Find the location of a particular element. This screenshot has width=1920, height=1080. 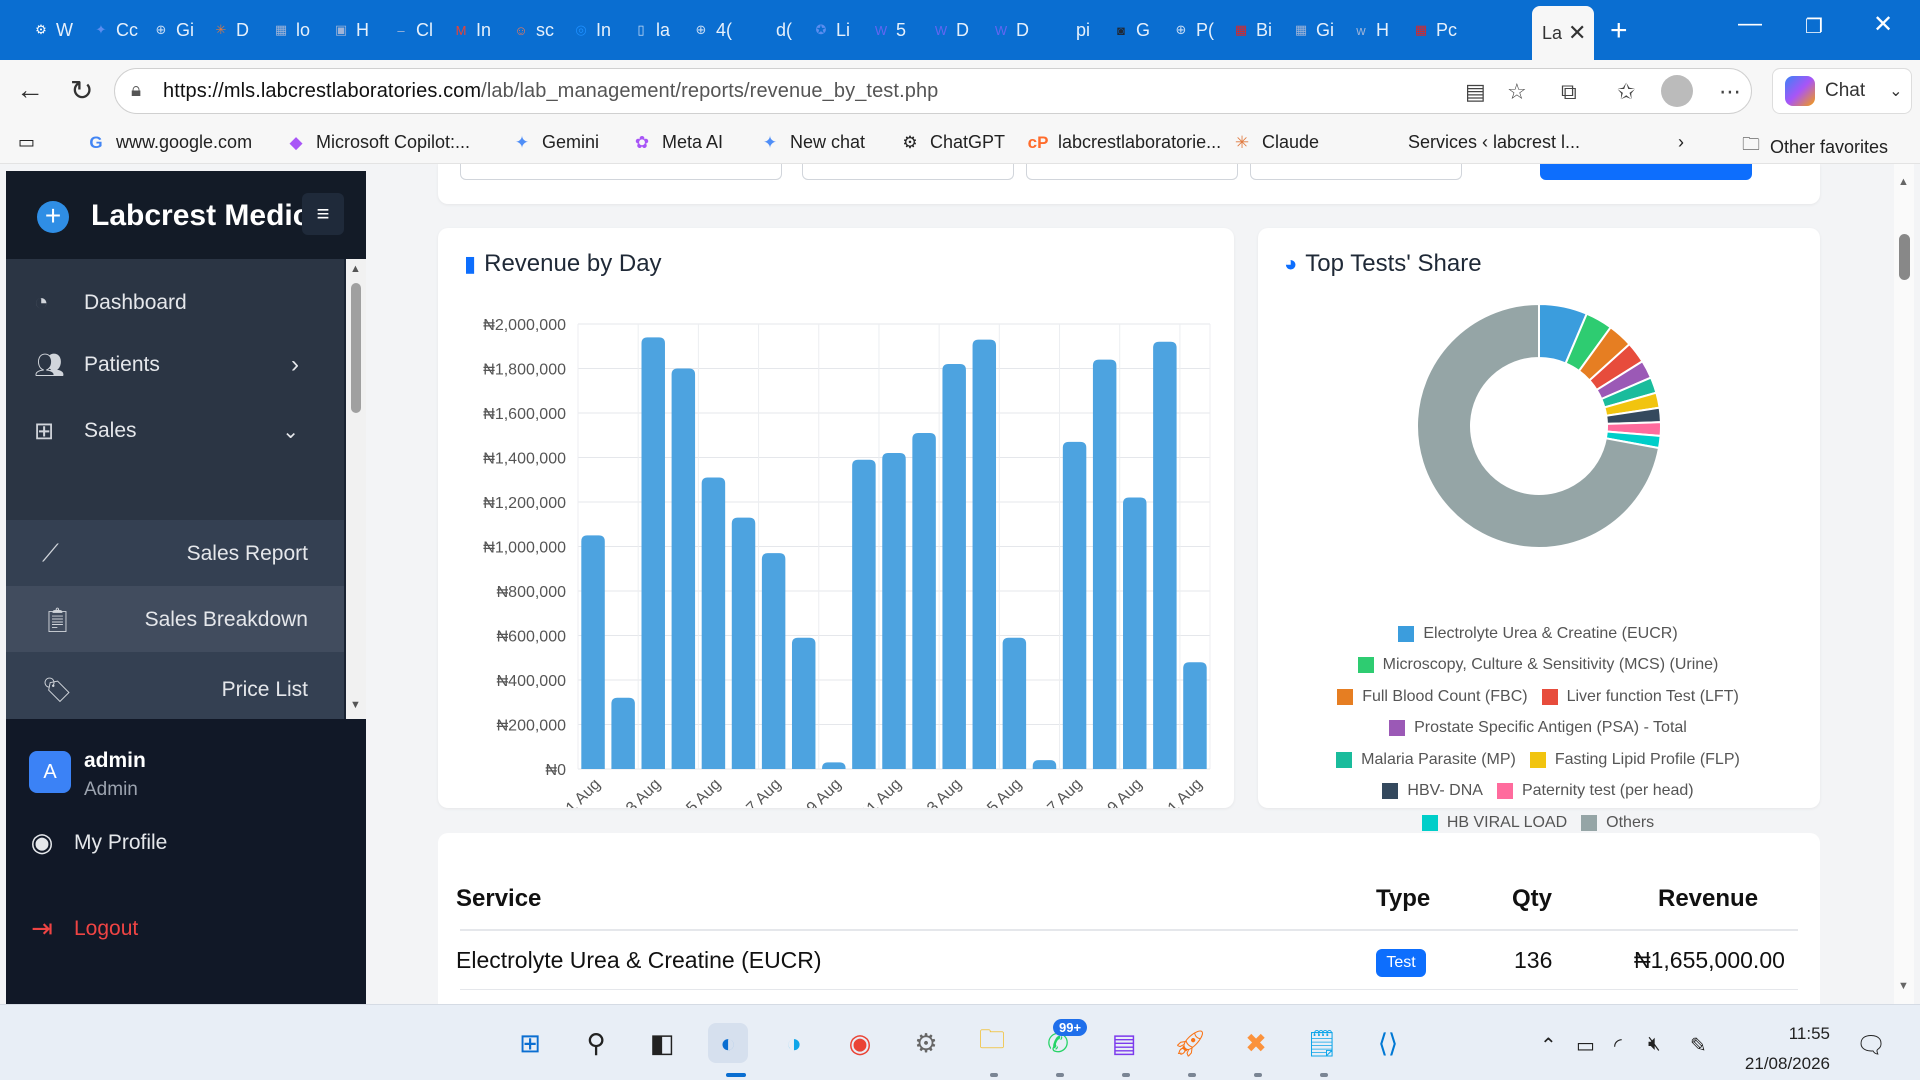

file-explorer-icon: 🗀 is located at coordinates (991, 1039).